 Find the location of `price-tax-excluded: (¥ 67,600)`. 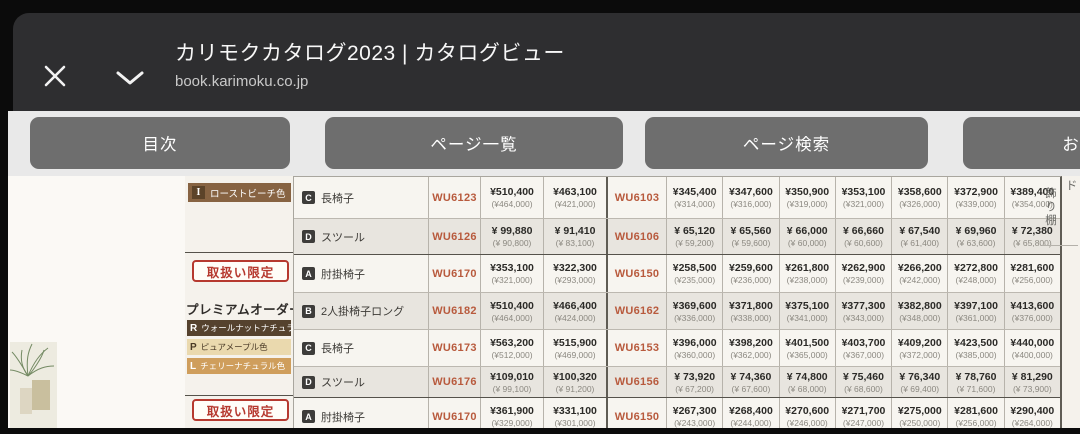

price-tax-excluded: (¥ 67,600) is located at coordinates (751, 388).